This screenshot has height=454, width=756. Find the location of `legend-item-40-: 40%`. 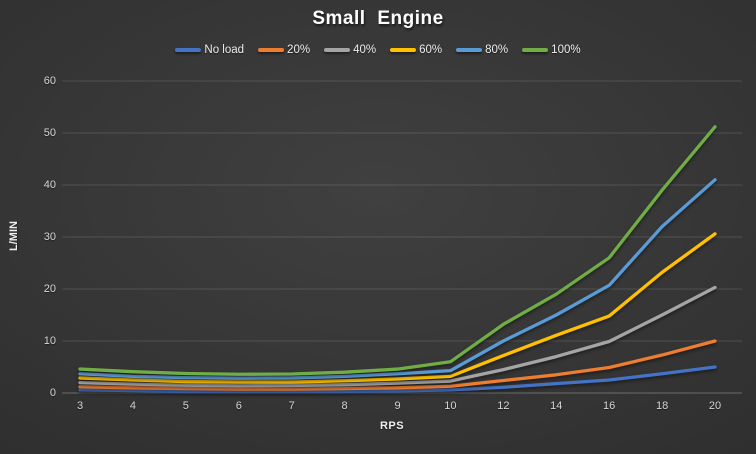

legend-item-40-: 40% is located at coordinates (350, 50).